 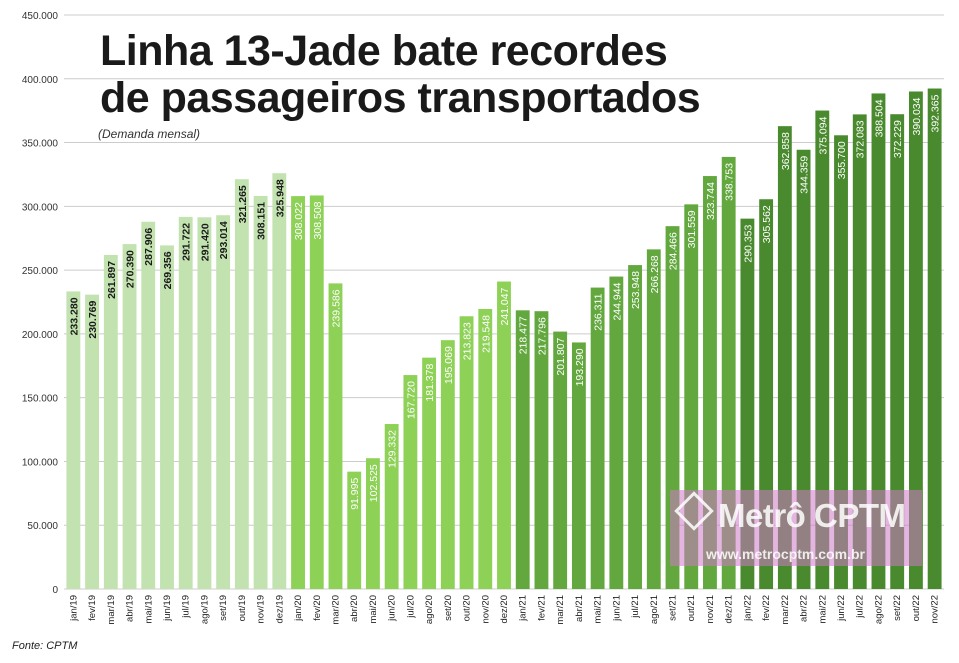 What do you see at coordinates (841, 608) in the screenshot?
I see `x-tick-label: jun/22` at bounding box center [841, 608].